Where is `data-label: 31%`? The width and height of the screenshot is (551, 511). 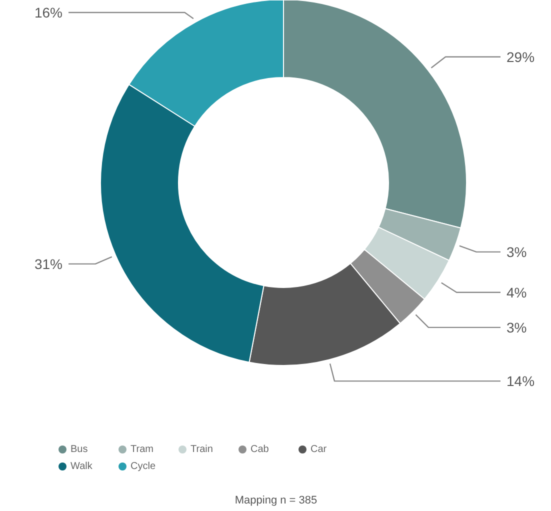 data-label: 31% is located at coordinates (48, 264).